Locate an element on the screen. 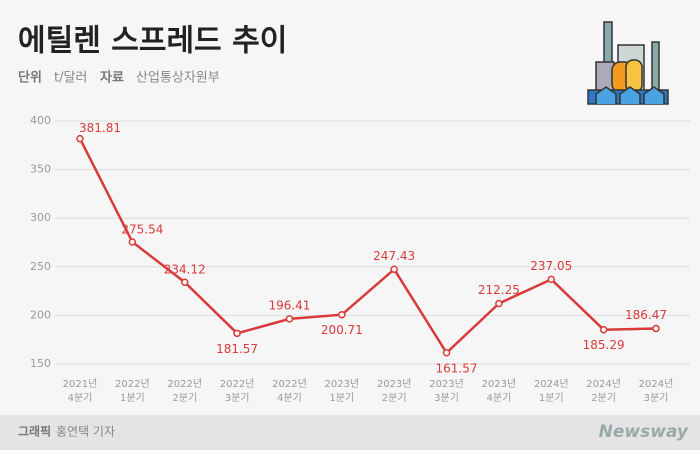  y-tick-label: 400 is located at coordinates (40, 120).